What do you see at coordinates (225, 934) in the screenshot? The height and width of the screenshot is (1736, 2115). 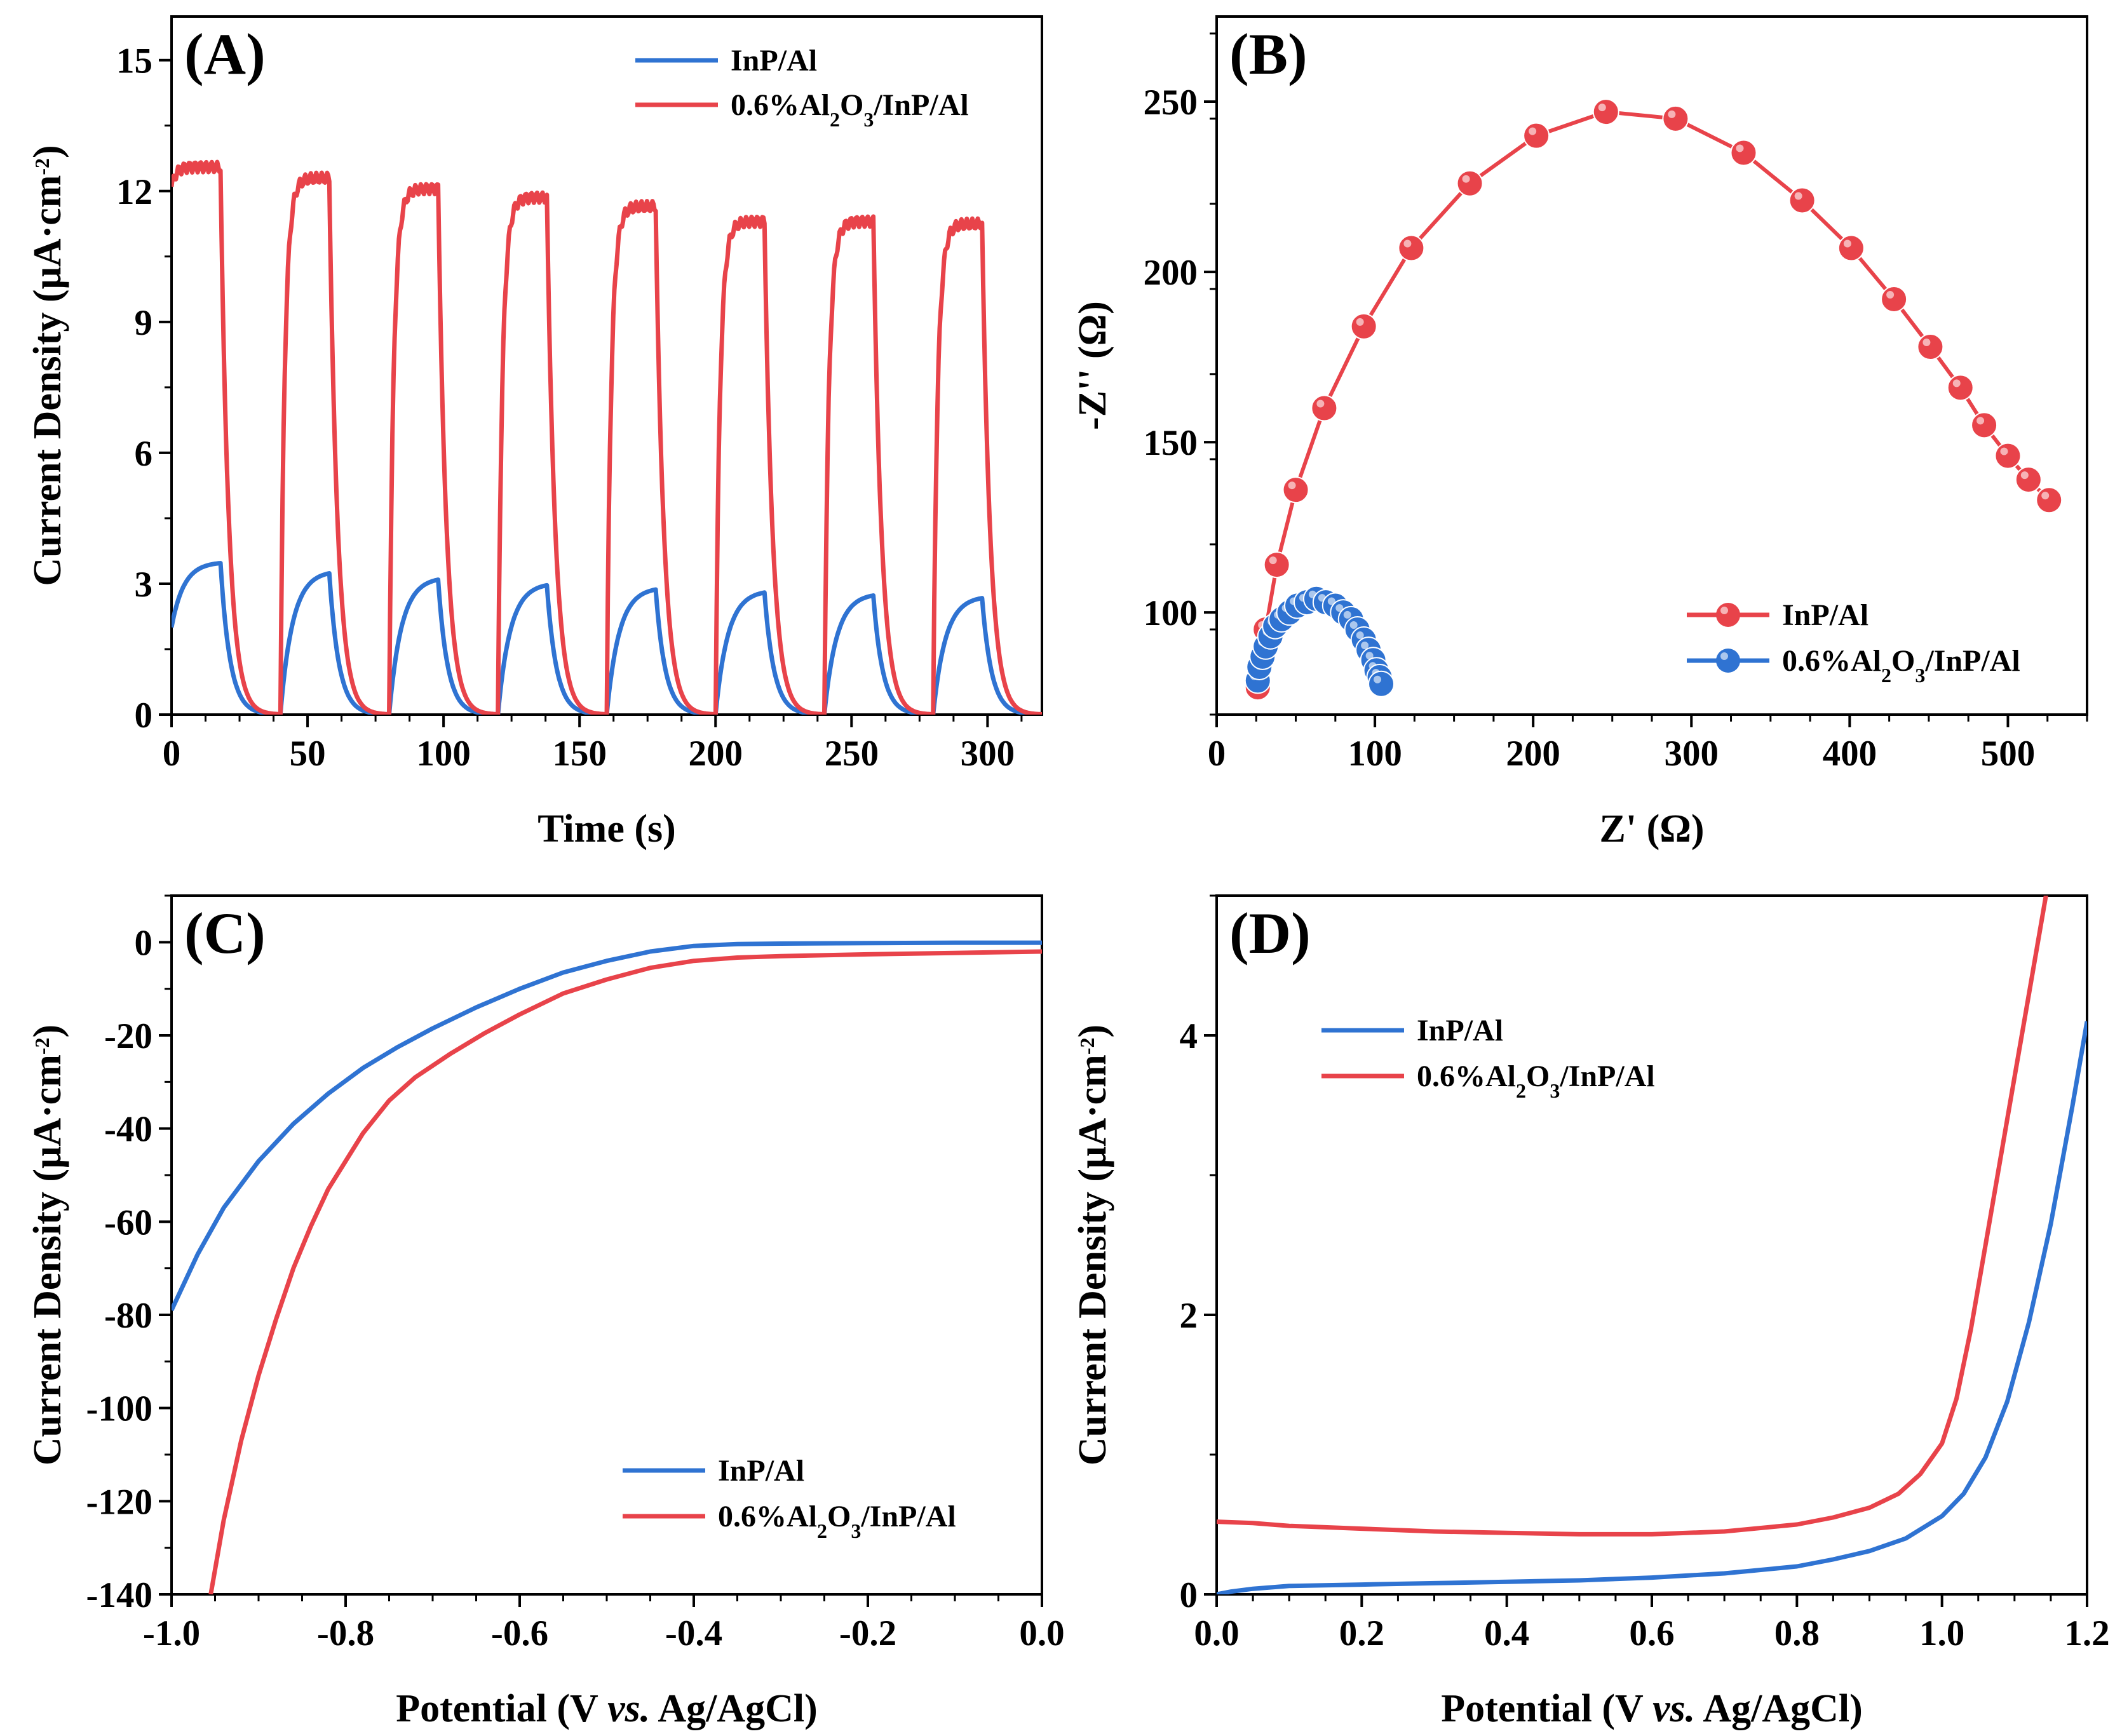 I see `panel-label: (C)` at bounding box center [225, 934].